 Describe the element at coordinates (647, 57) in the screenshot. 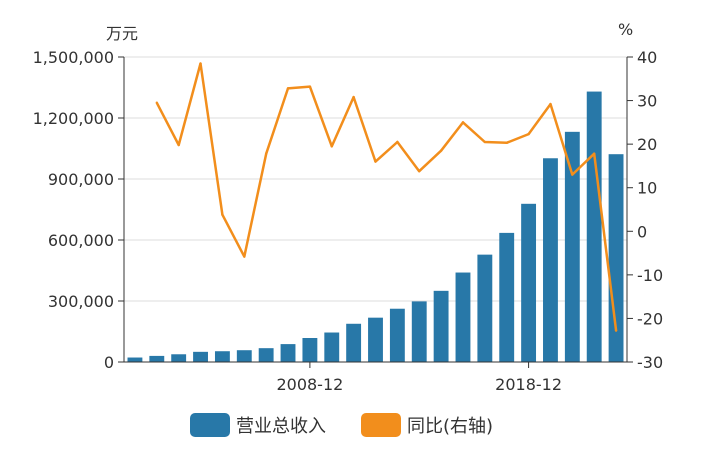

I see `y-right-tick-label: 40` at that location.